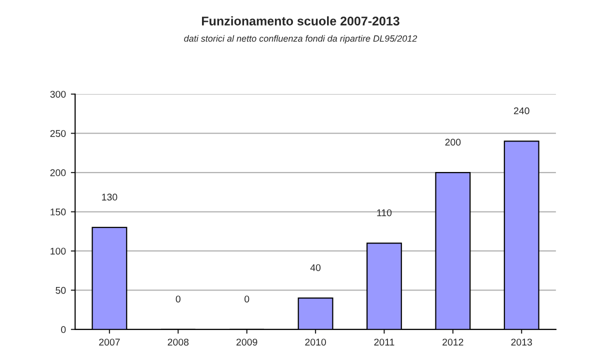  Describe the element at coordinates (178, 342) in the screenshot. I see `x-tick-label: 2008` at that location.